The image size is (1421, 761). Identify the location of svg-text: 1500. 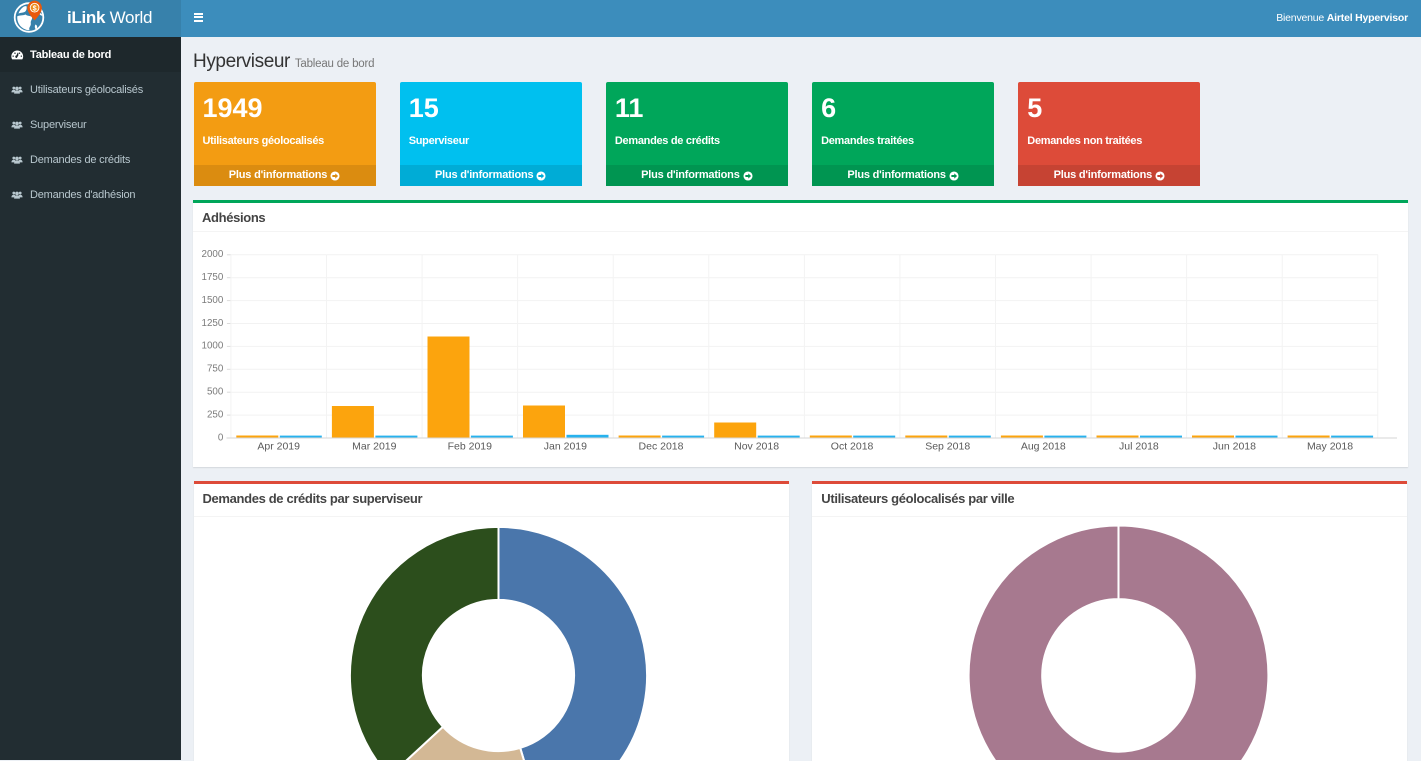
(213, 300).